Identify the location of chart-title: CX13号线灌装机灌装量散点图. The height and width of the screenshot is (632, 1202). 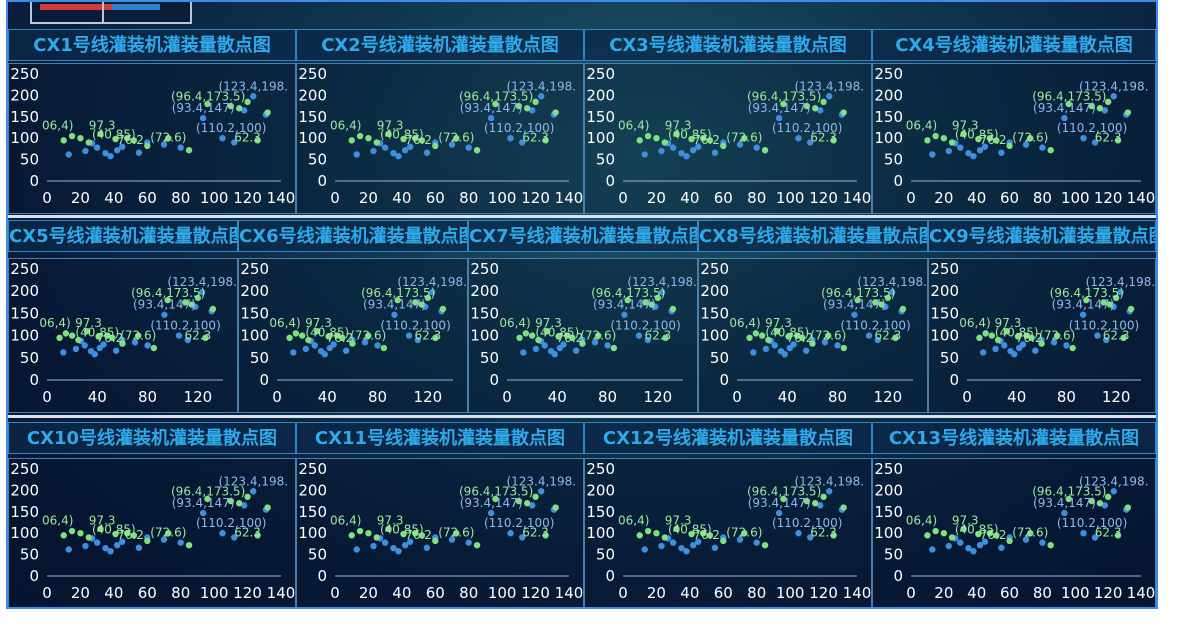
(1014, 438).